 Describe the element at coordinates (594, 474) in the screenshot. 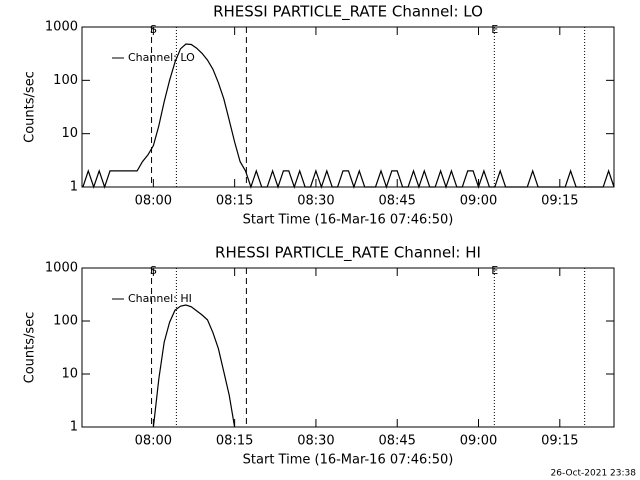

I see `footer: 26-Oct-2021 23:38` at that location.